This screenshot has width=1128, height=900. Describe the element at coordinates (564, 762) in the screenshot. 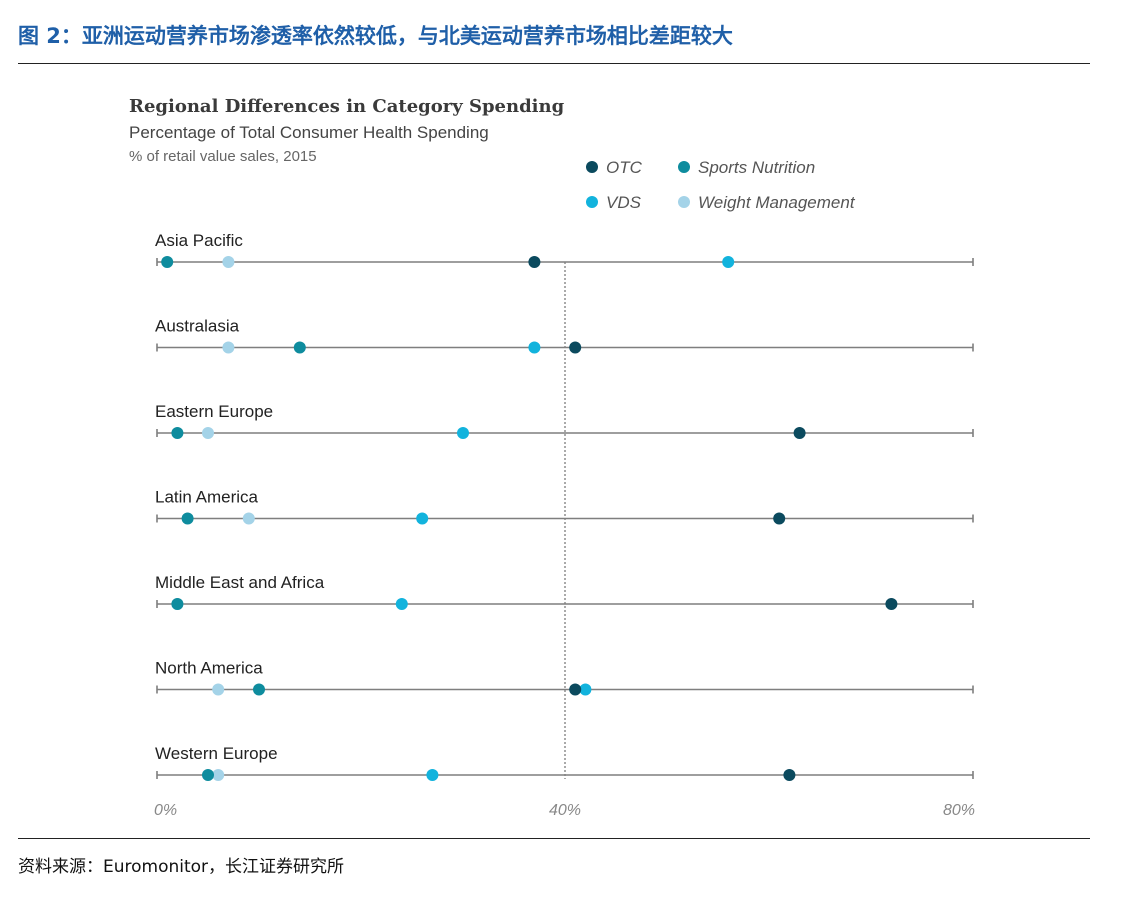

I see `row-western-europe: Western Europe` at that location.